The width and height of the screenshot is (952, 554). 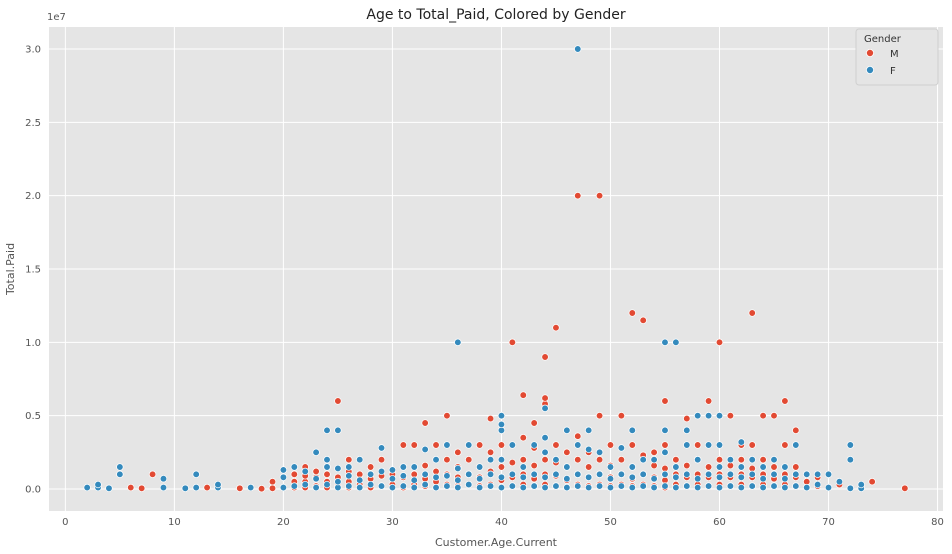 I want to click on y-tick-label: 3.0, so click(x=33, y=50).